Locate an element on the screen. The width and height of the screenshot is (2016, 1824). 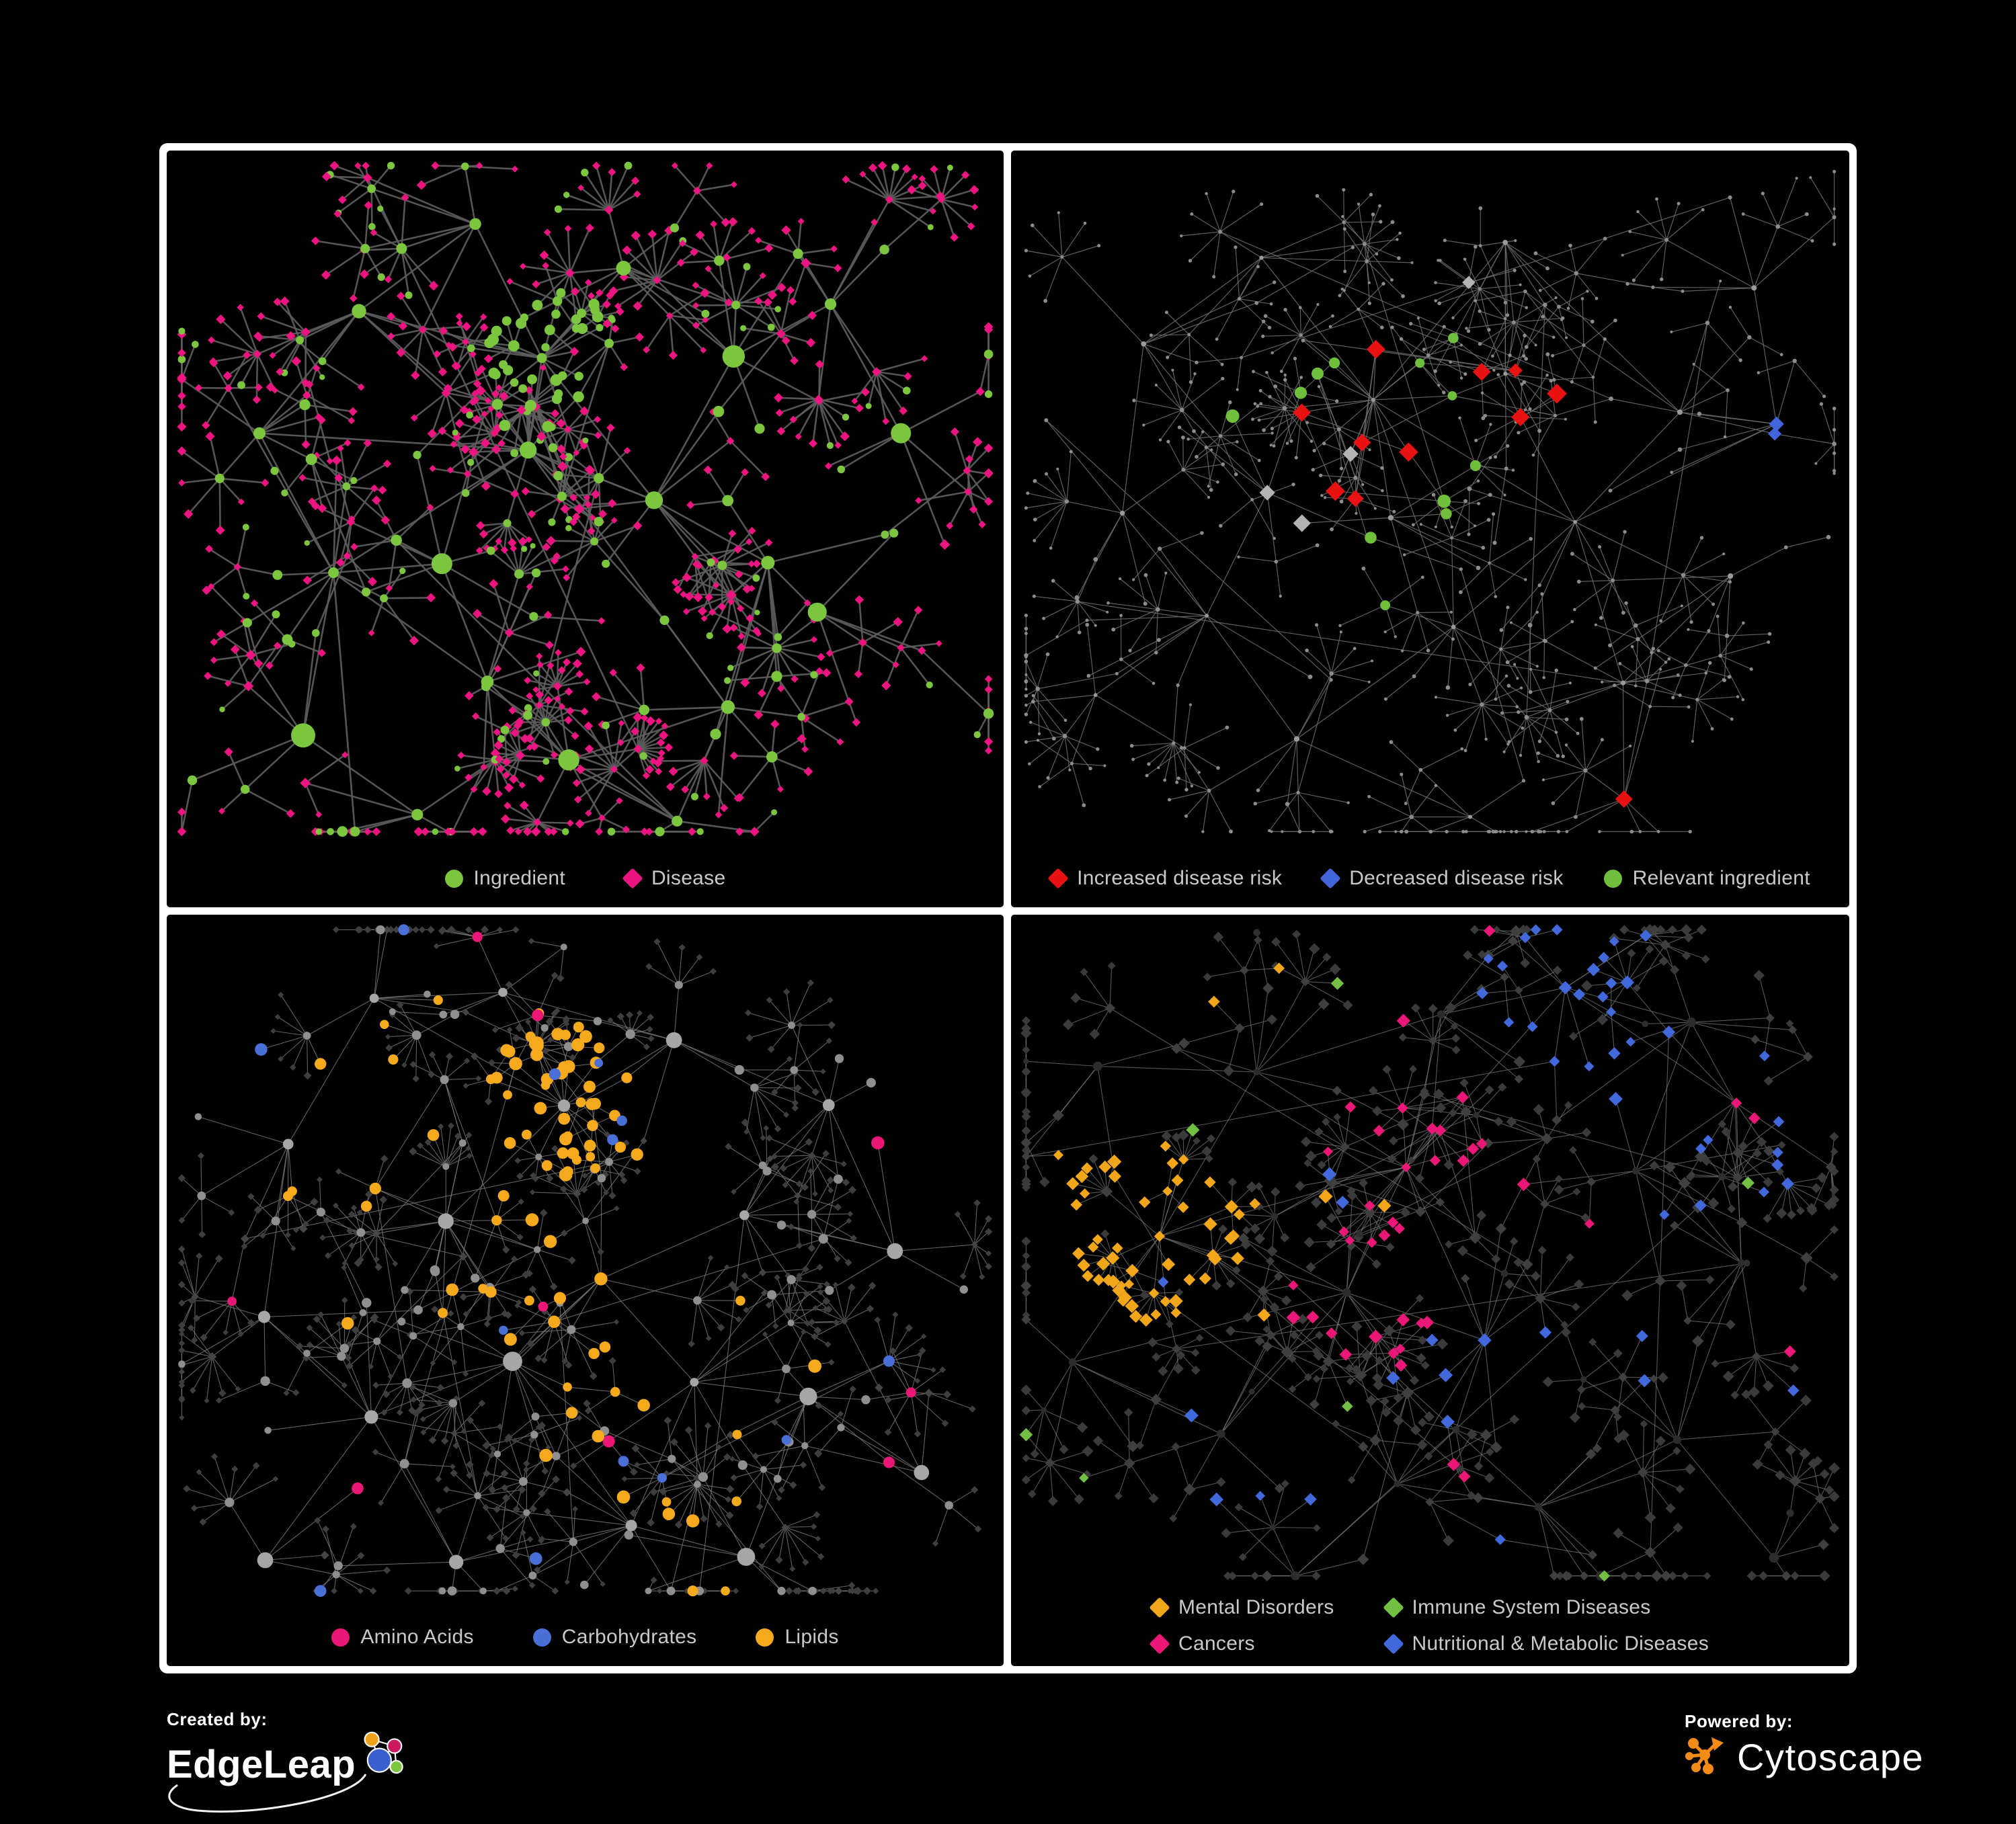
cytoscape-wordmark: Cytoscape is located at coordinates (1830, 1757).